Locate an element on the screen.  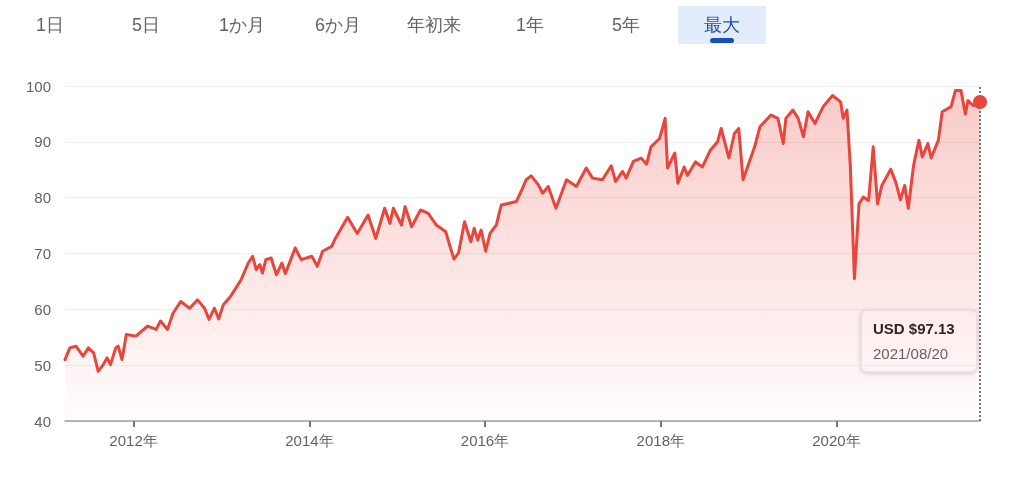
y-tick-label: 40 is located at coordinates (42, 421).